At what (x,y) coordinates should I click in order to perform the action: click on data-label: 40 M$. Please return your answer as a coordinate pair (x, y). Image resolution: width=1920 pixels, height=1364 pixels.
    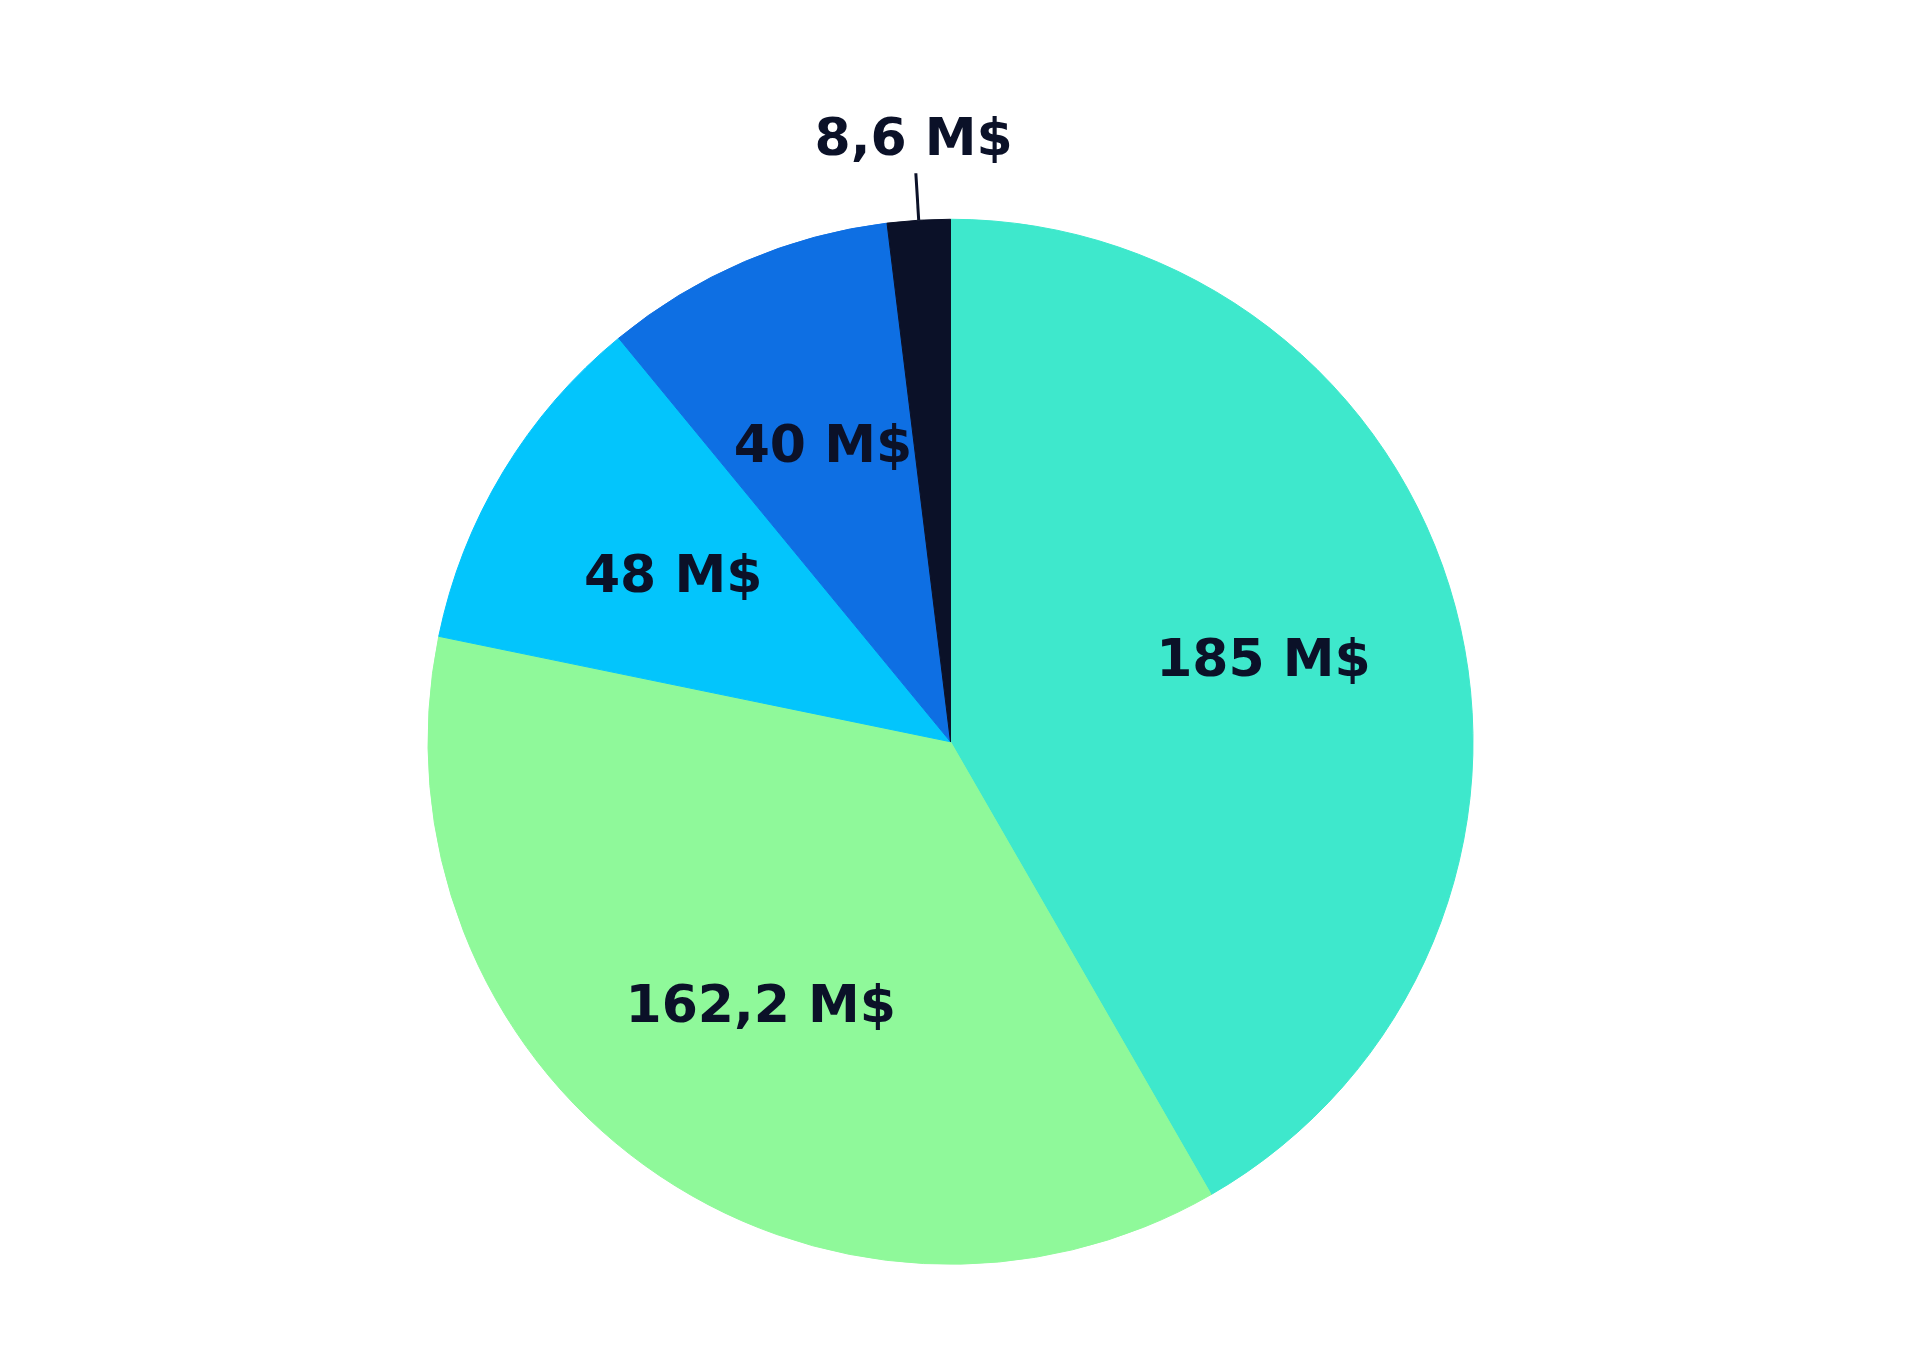
    Looking at the image, I should click on (823, 444).